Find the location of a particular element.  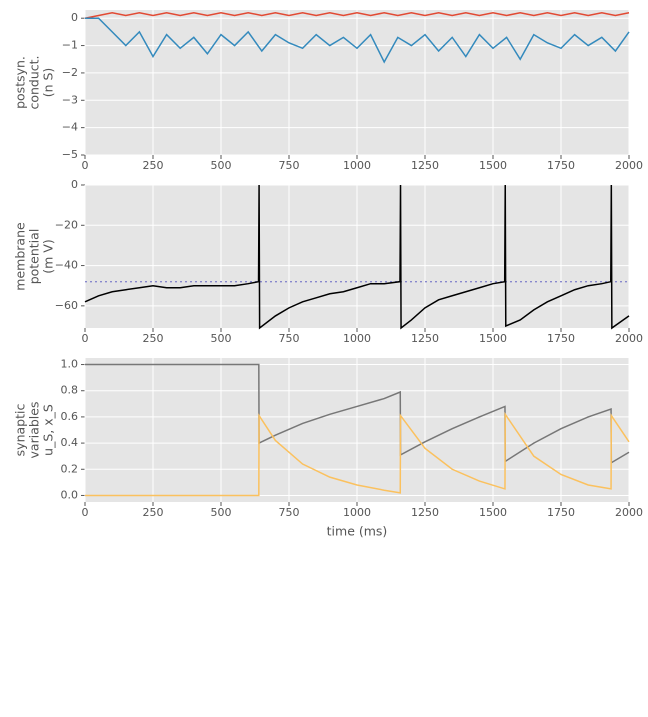

y-tick-label: −1 is located at coordinates (70, 45).